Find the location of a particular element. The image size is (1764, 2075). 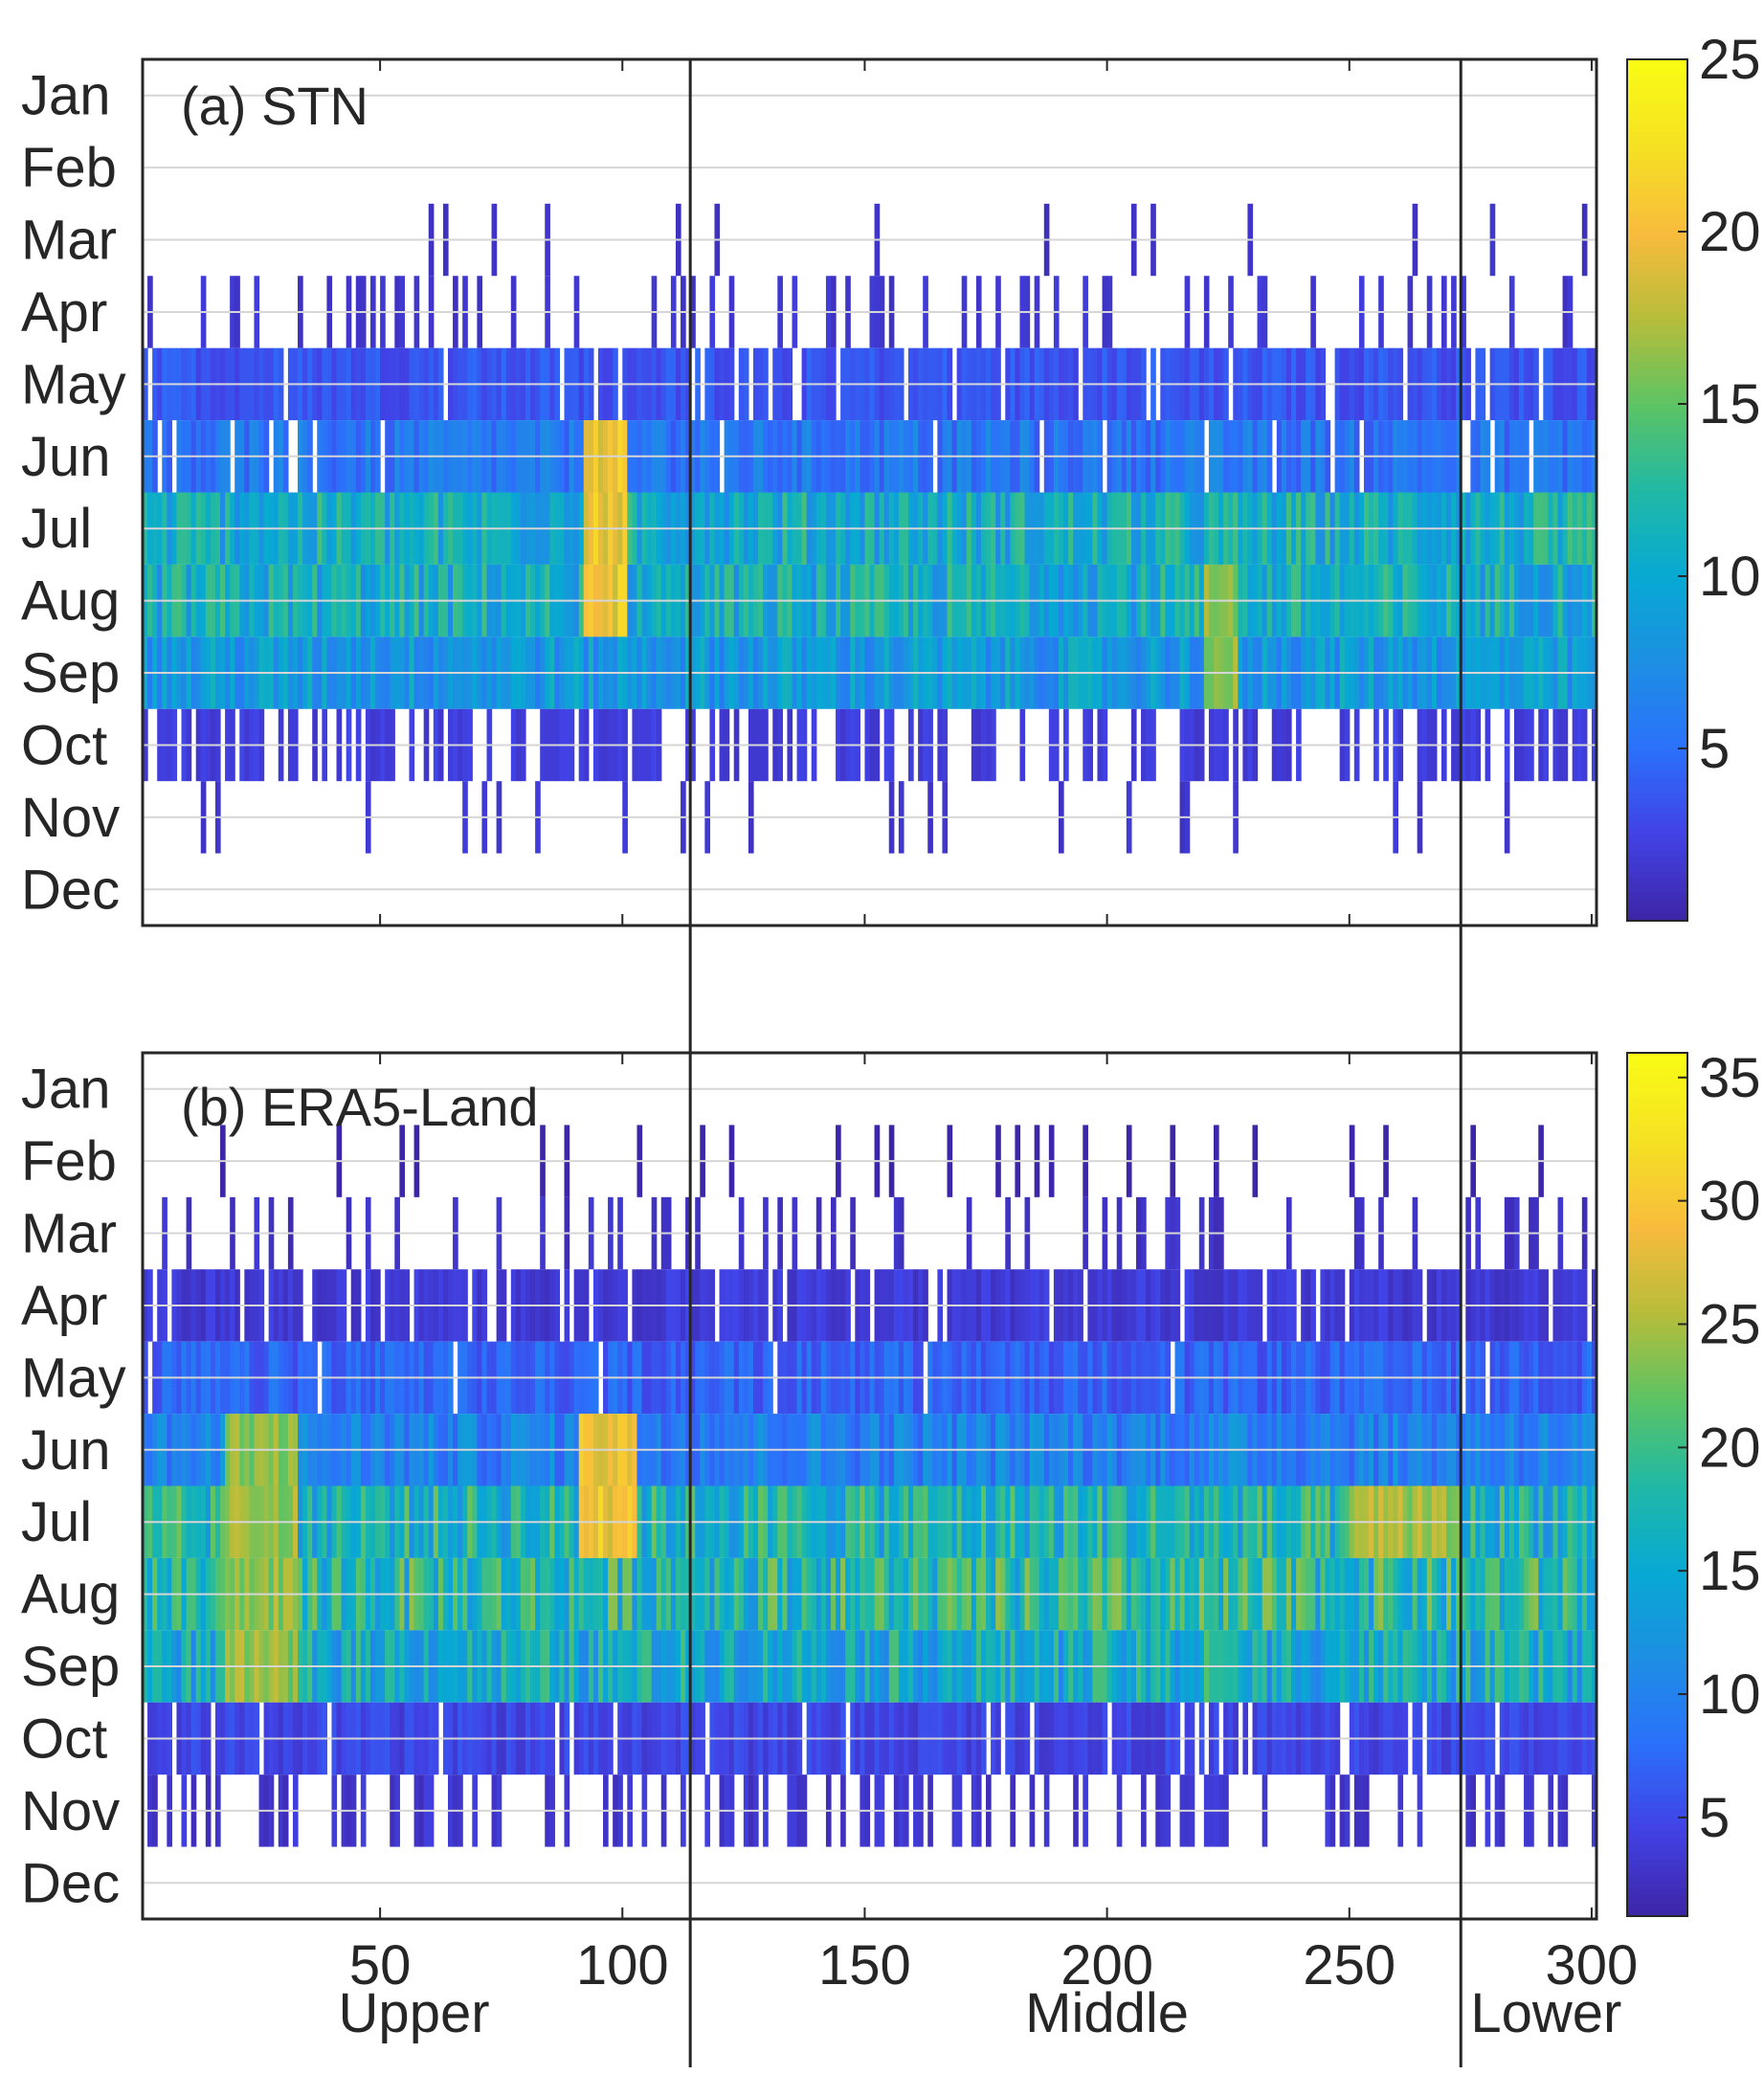

colorbar-tick-label: 35 is located at coordinates (1730, 1078).